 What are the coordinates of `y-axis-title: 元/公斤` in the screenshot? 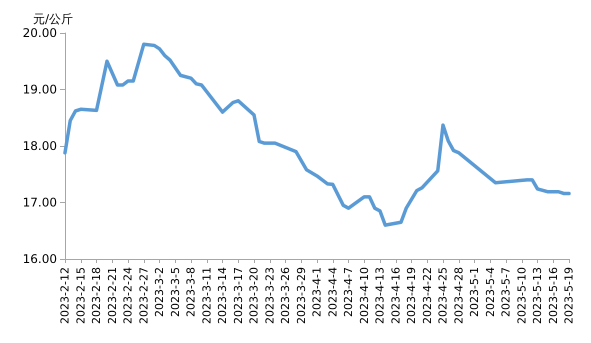 It's located at (52, 19).